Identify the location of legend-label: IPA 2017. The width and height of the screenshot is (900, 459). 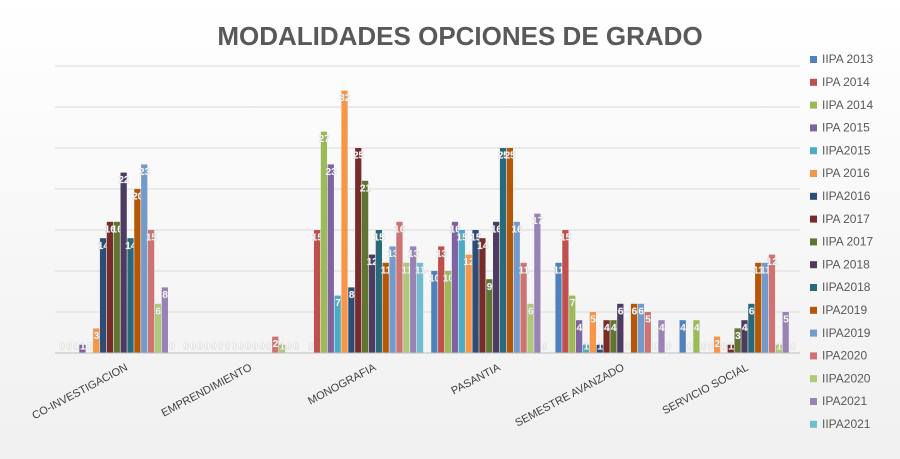
(846, 219).